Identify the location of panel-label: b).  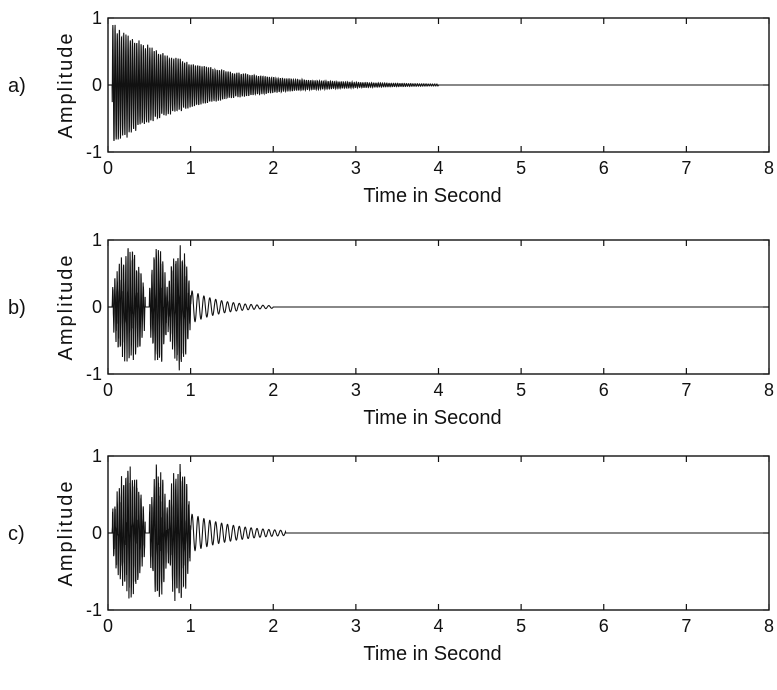
(17, 308).